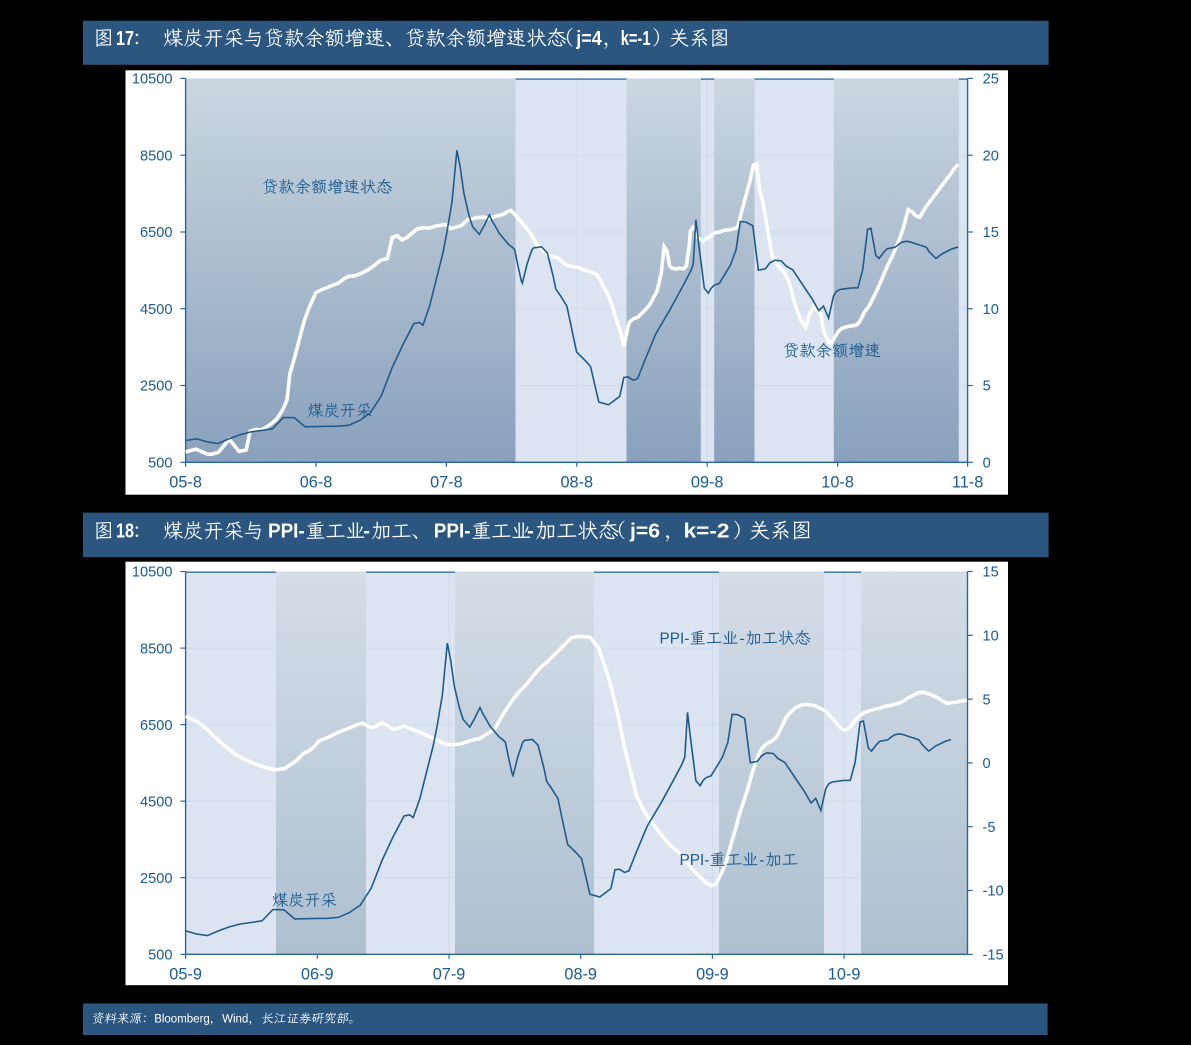 This screenshot has width=1191, height=1045. What do you see at coordinates (182, 1020) in the screenshot?
I see `svg-text: Bloomberg` at bounding box center [182, 1020].